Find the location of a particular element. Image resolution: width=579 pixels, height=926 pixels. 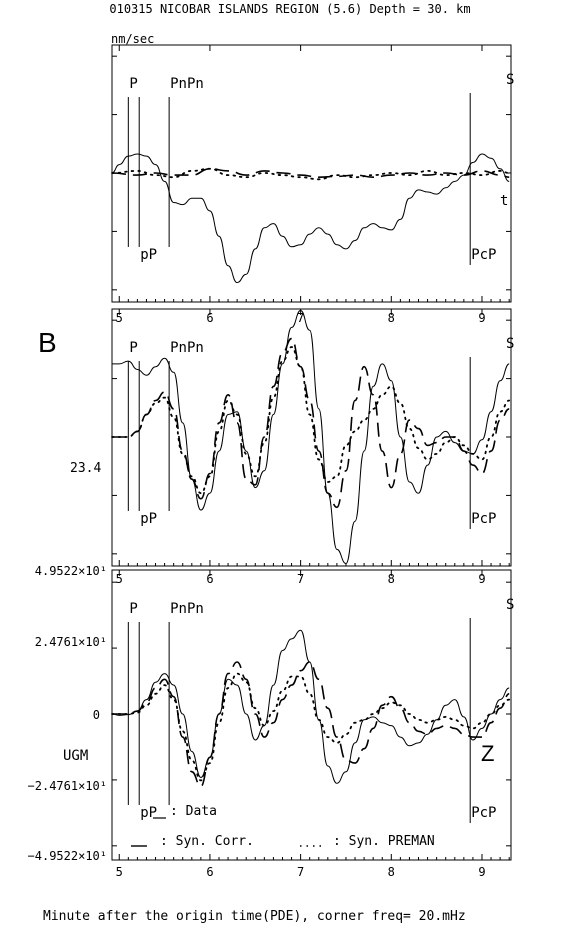

y-tick-label: 23.4 is located at coordinates (85, 468).